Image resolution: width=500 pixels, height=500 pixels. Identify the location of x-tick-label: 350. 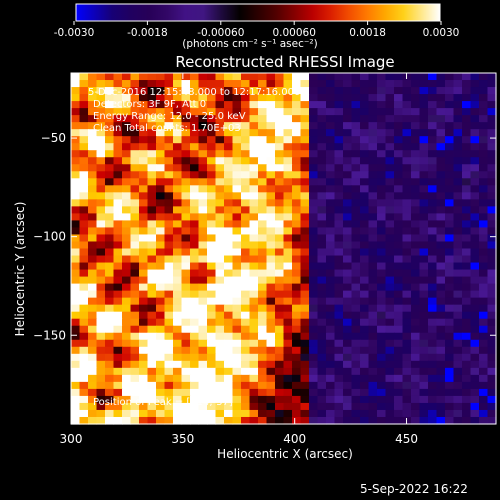
(182, 439).